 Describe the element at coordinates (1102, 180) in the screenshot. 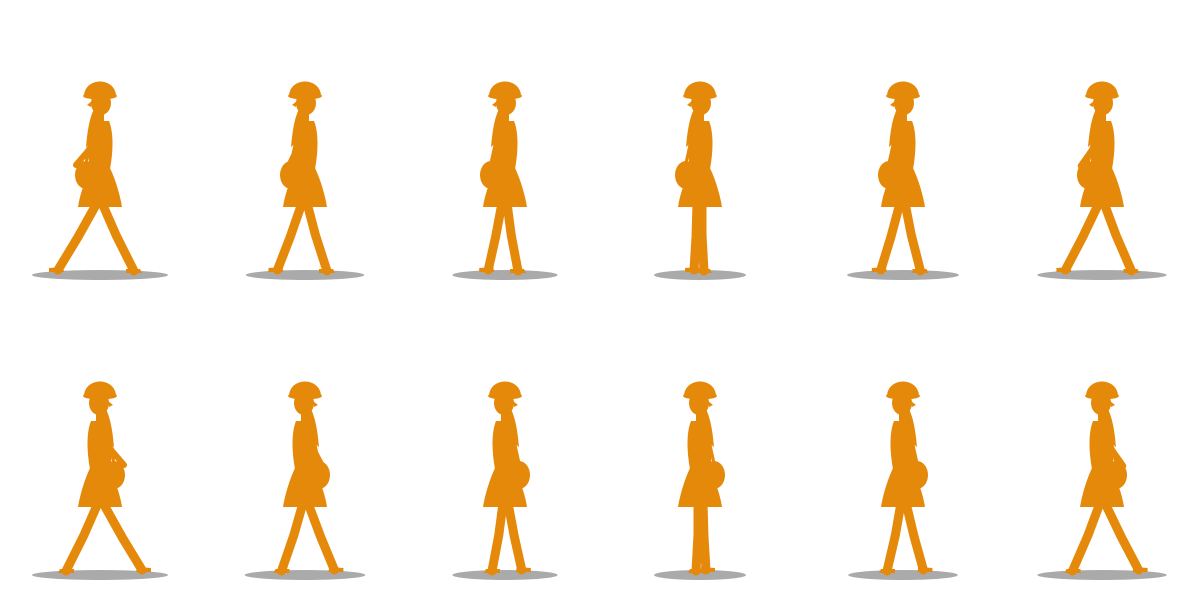

I see `walker-row1-frame6` at that location.